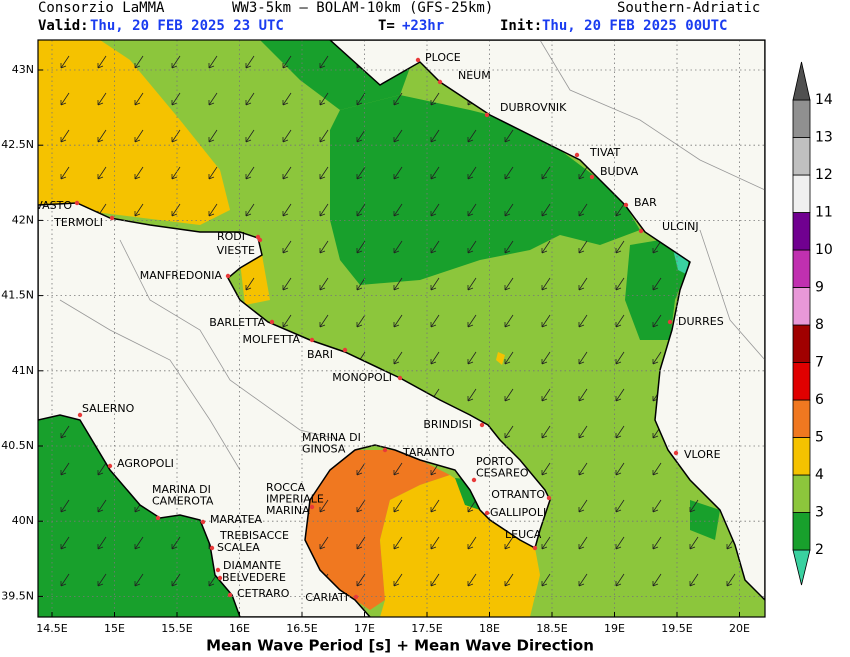 This screenshot has width=850, height=657. Describe the element at coordinates (176, 628) in the screenshot. I see `x-tick-label: 15.5E` at that location.